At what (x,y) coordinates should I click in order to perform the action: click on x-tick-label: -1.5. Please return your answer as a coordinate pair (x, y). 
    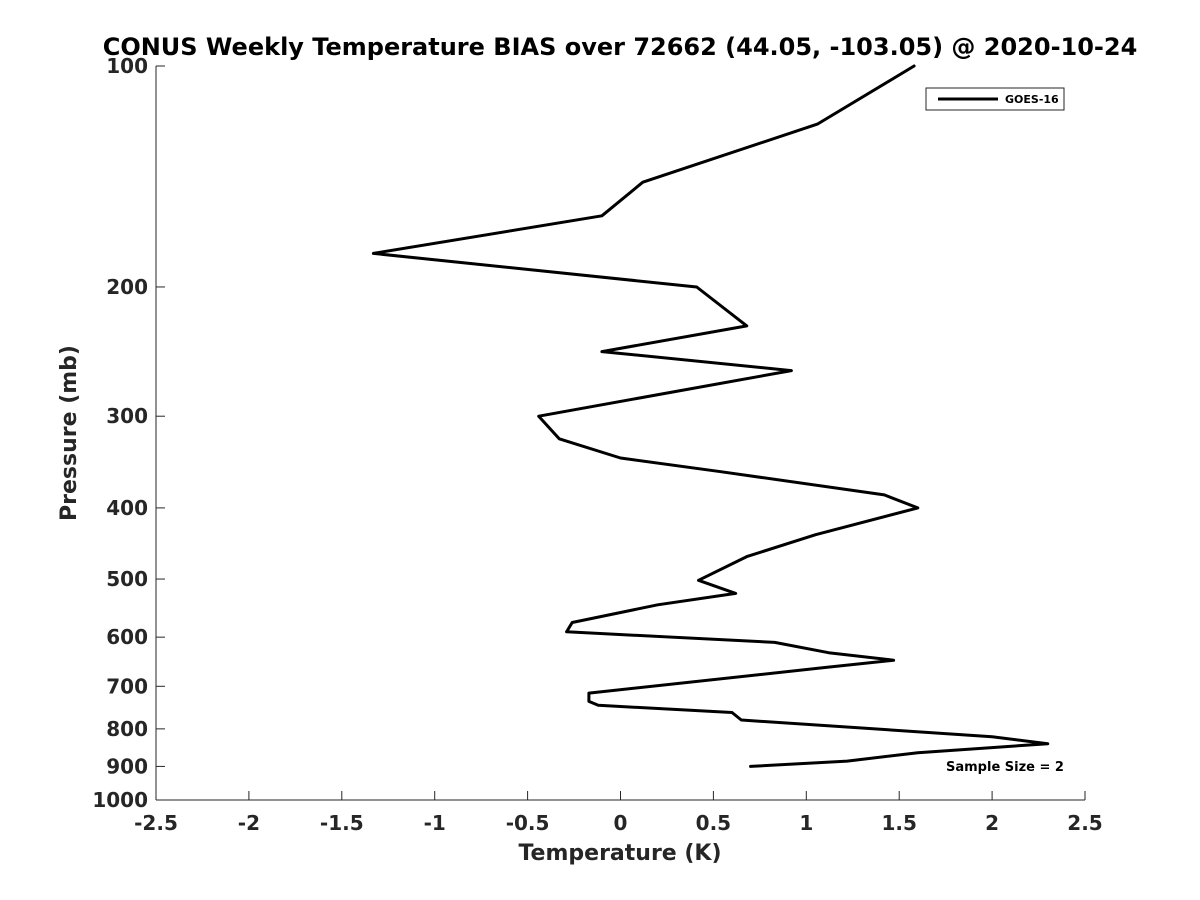
    Looking at the image, I should click on (342, 823).